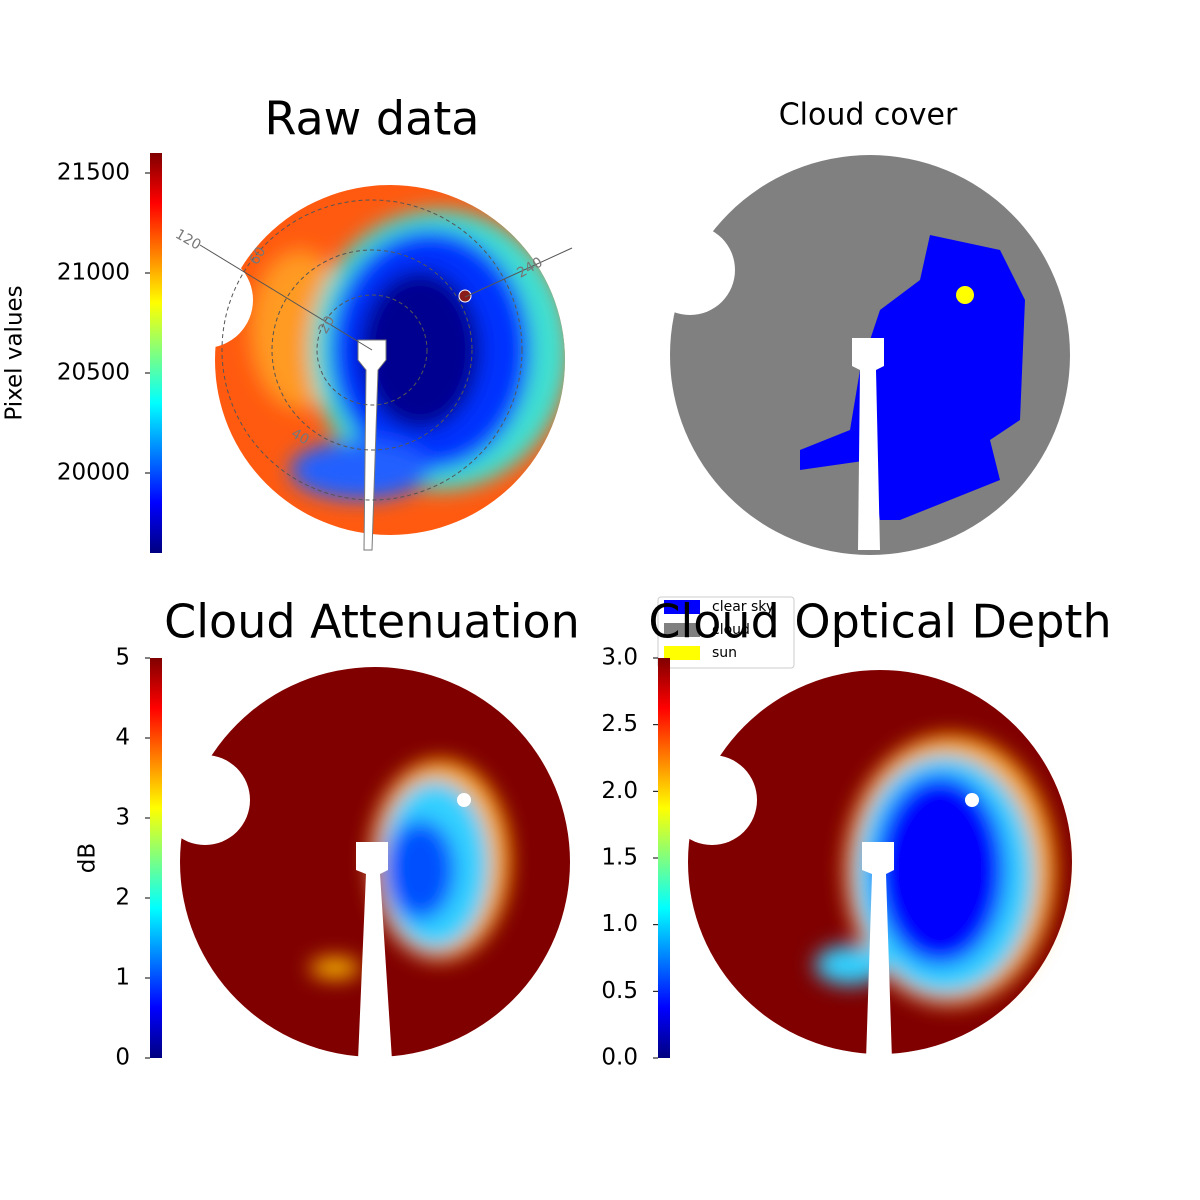 Image resolution: width=1200 pixels, height=1200 pixels. What do you see at coordinates (122, 658) in the screenshot?
I see `colorbar-tick-label: 5` at bounding box center [122, 658].